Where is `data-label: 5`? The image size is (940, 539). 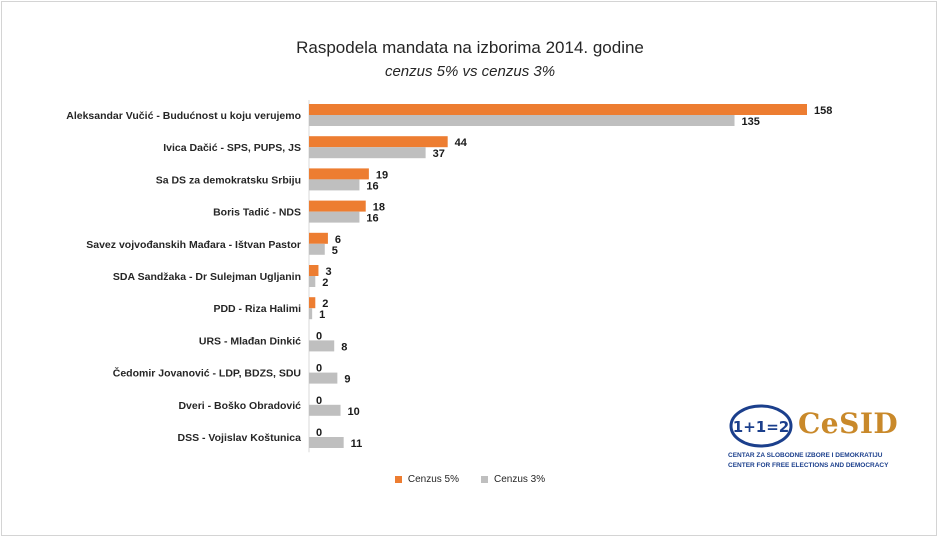 data-label: 5 is located at coordinates (335, 251).